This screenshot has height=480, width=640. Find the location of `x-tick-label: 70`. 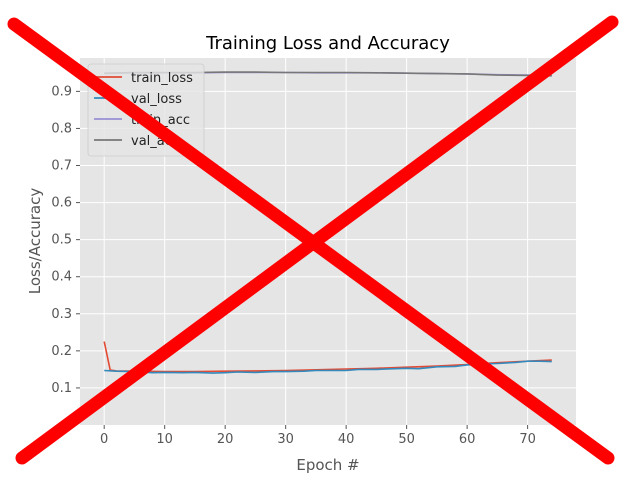

x-tick-label: 70 is located at coordinates (527, 439).